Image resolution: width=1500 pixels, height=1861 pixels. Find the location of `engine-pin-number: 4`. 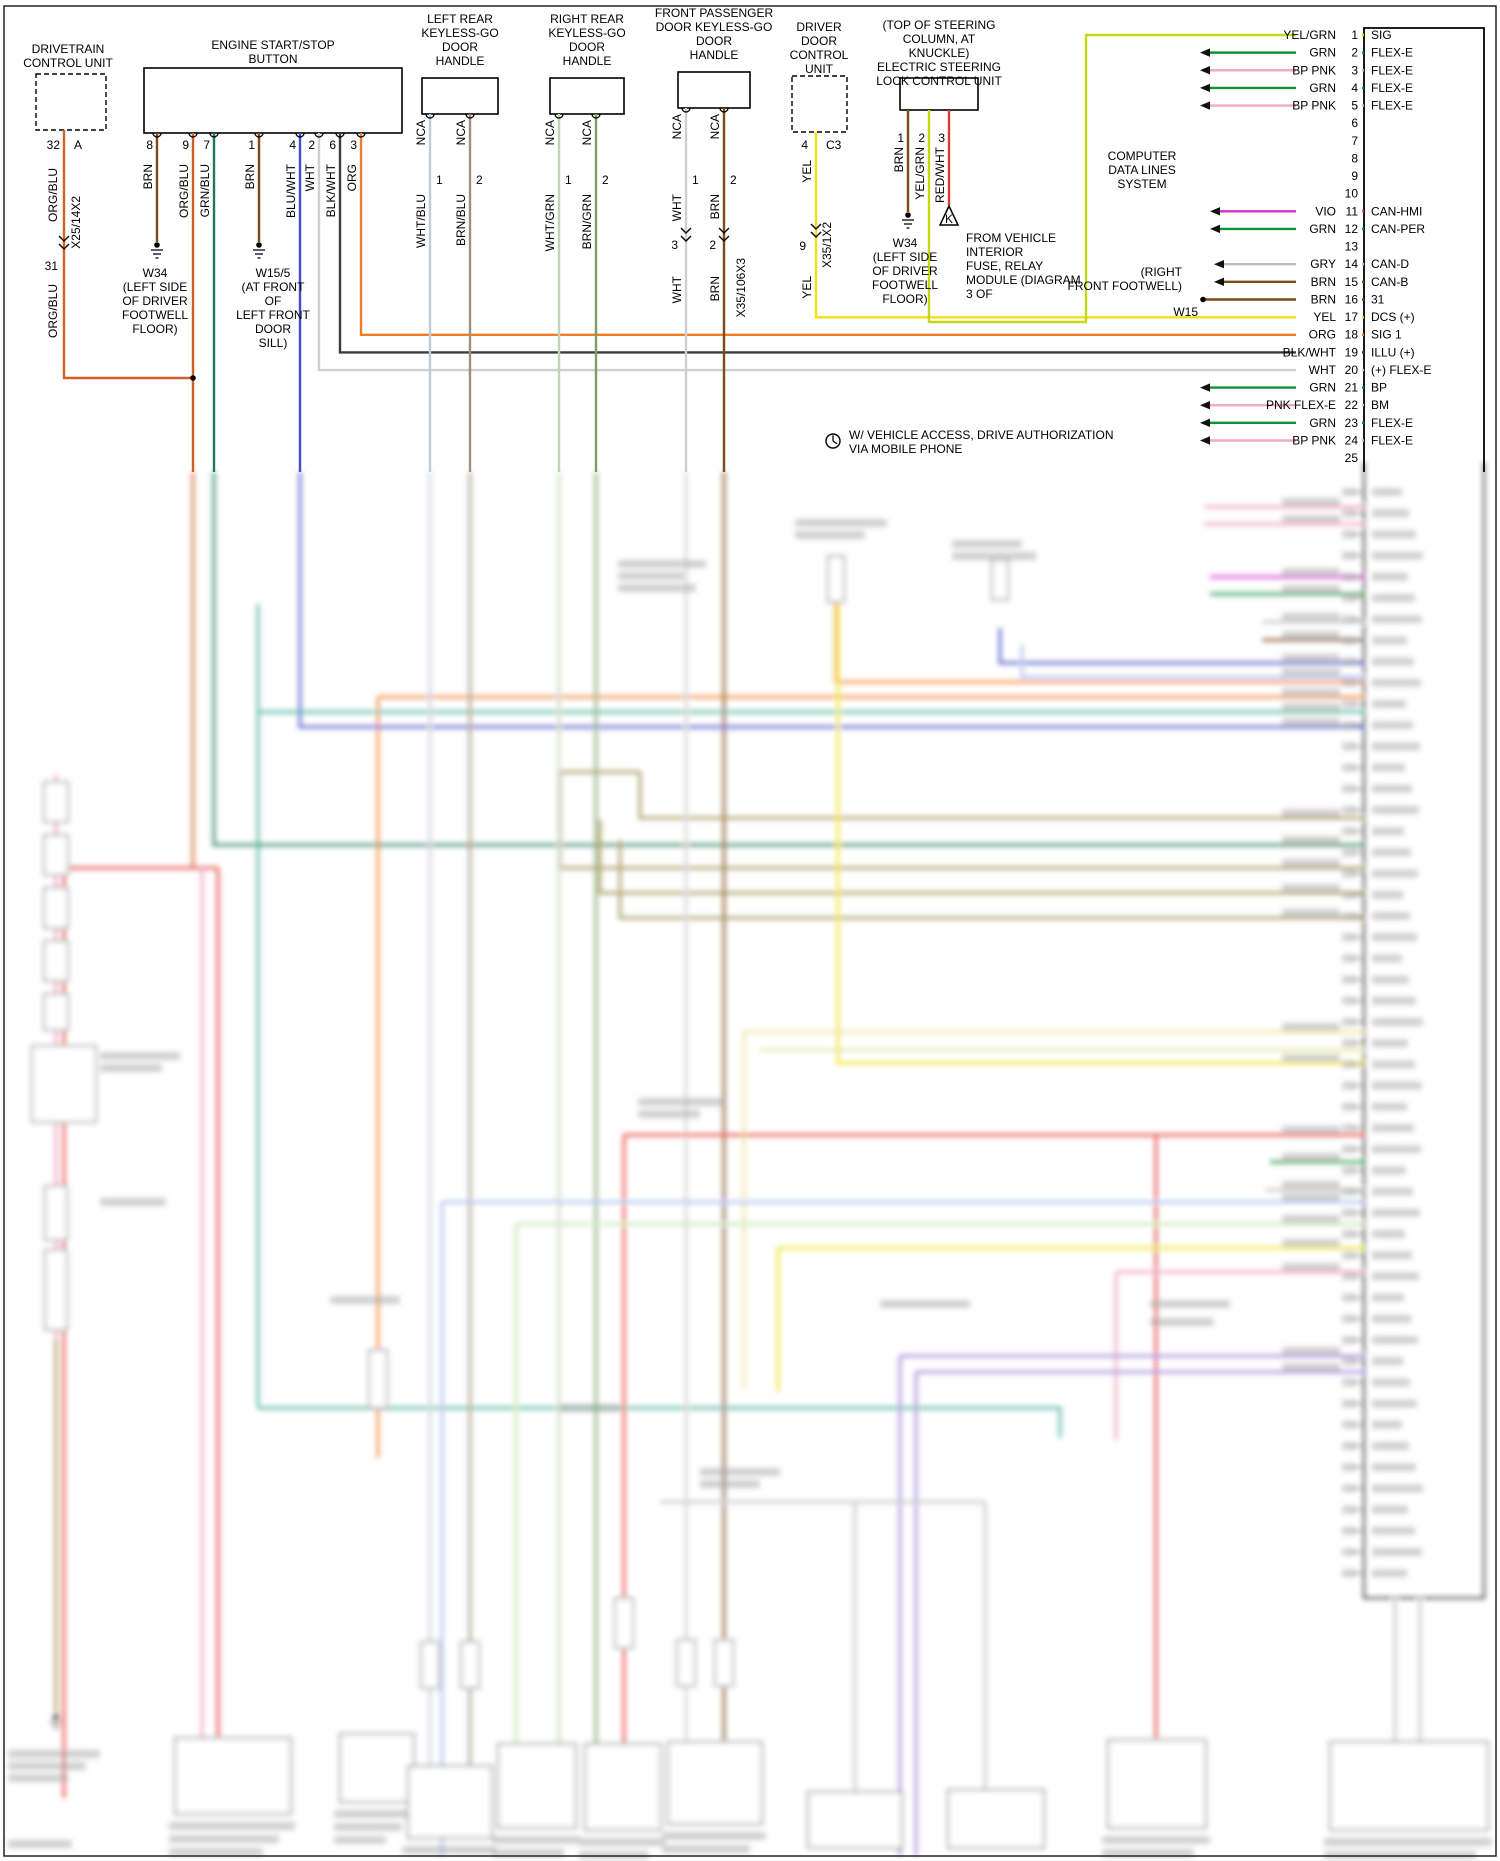

engine-pin-number: 4 is located at coordinates (292, 145).